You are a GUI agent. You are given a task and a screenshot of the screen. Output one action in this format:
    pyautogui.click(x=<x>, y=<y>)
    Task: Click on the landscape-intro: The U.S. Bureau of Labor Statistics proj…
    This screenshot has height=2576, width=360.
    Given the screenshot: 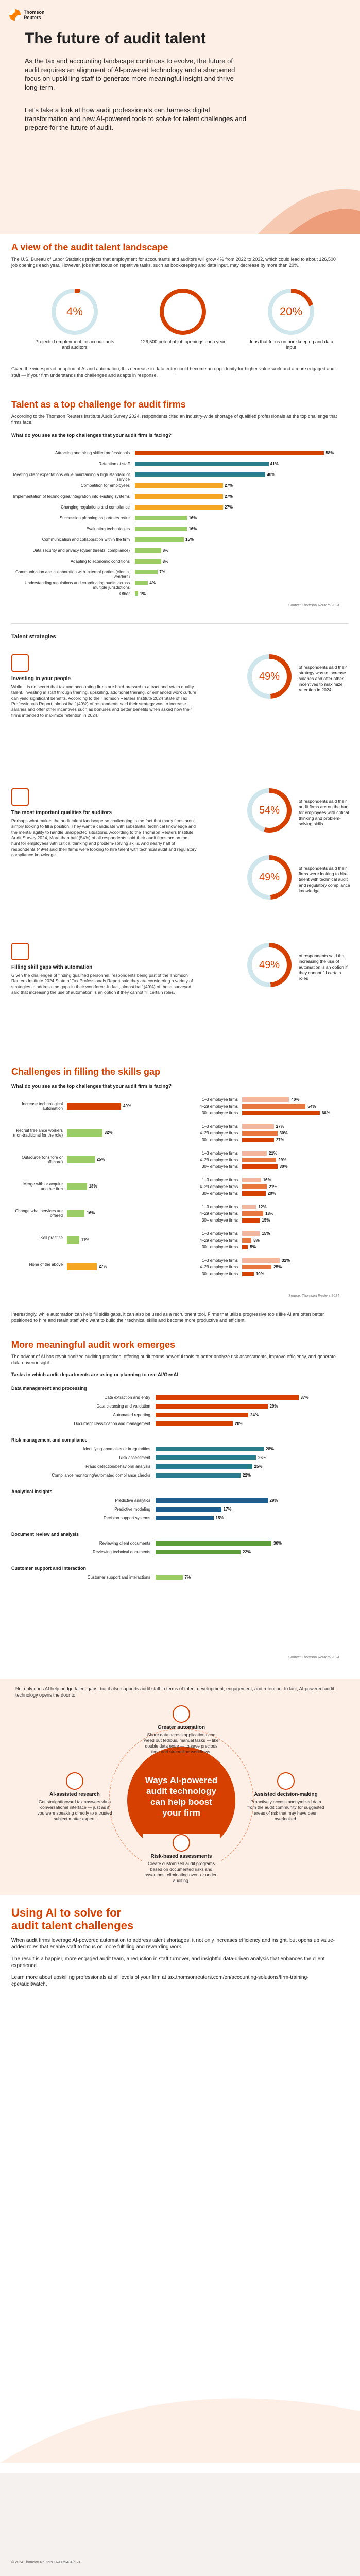 What is the action you would take?
    pyautogui.click(x=173, y=262)
    